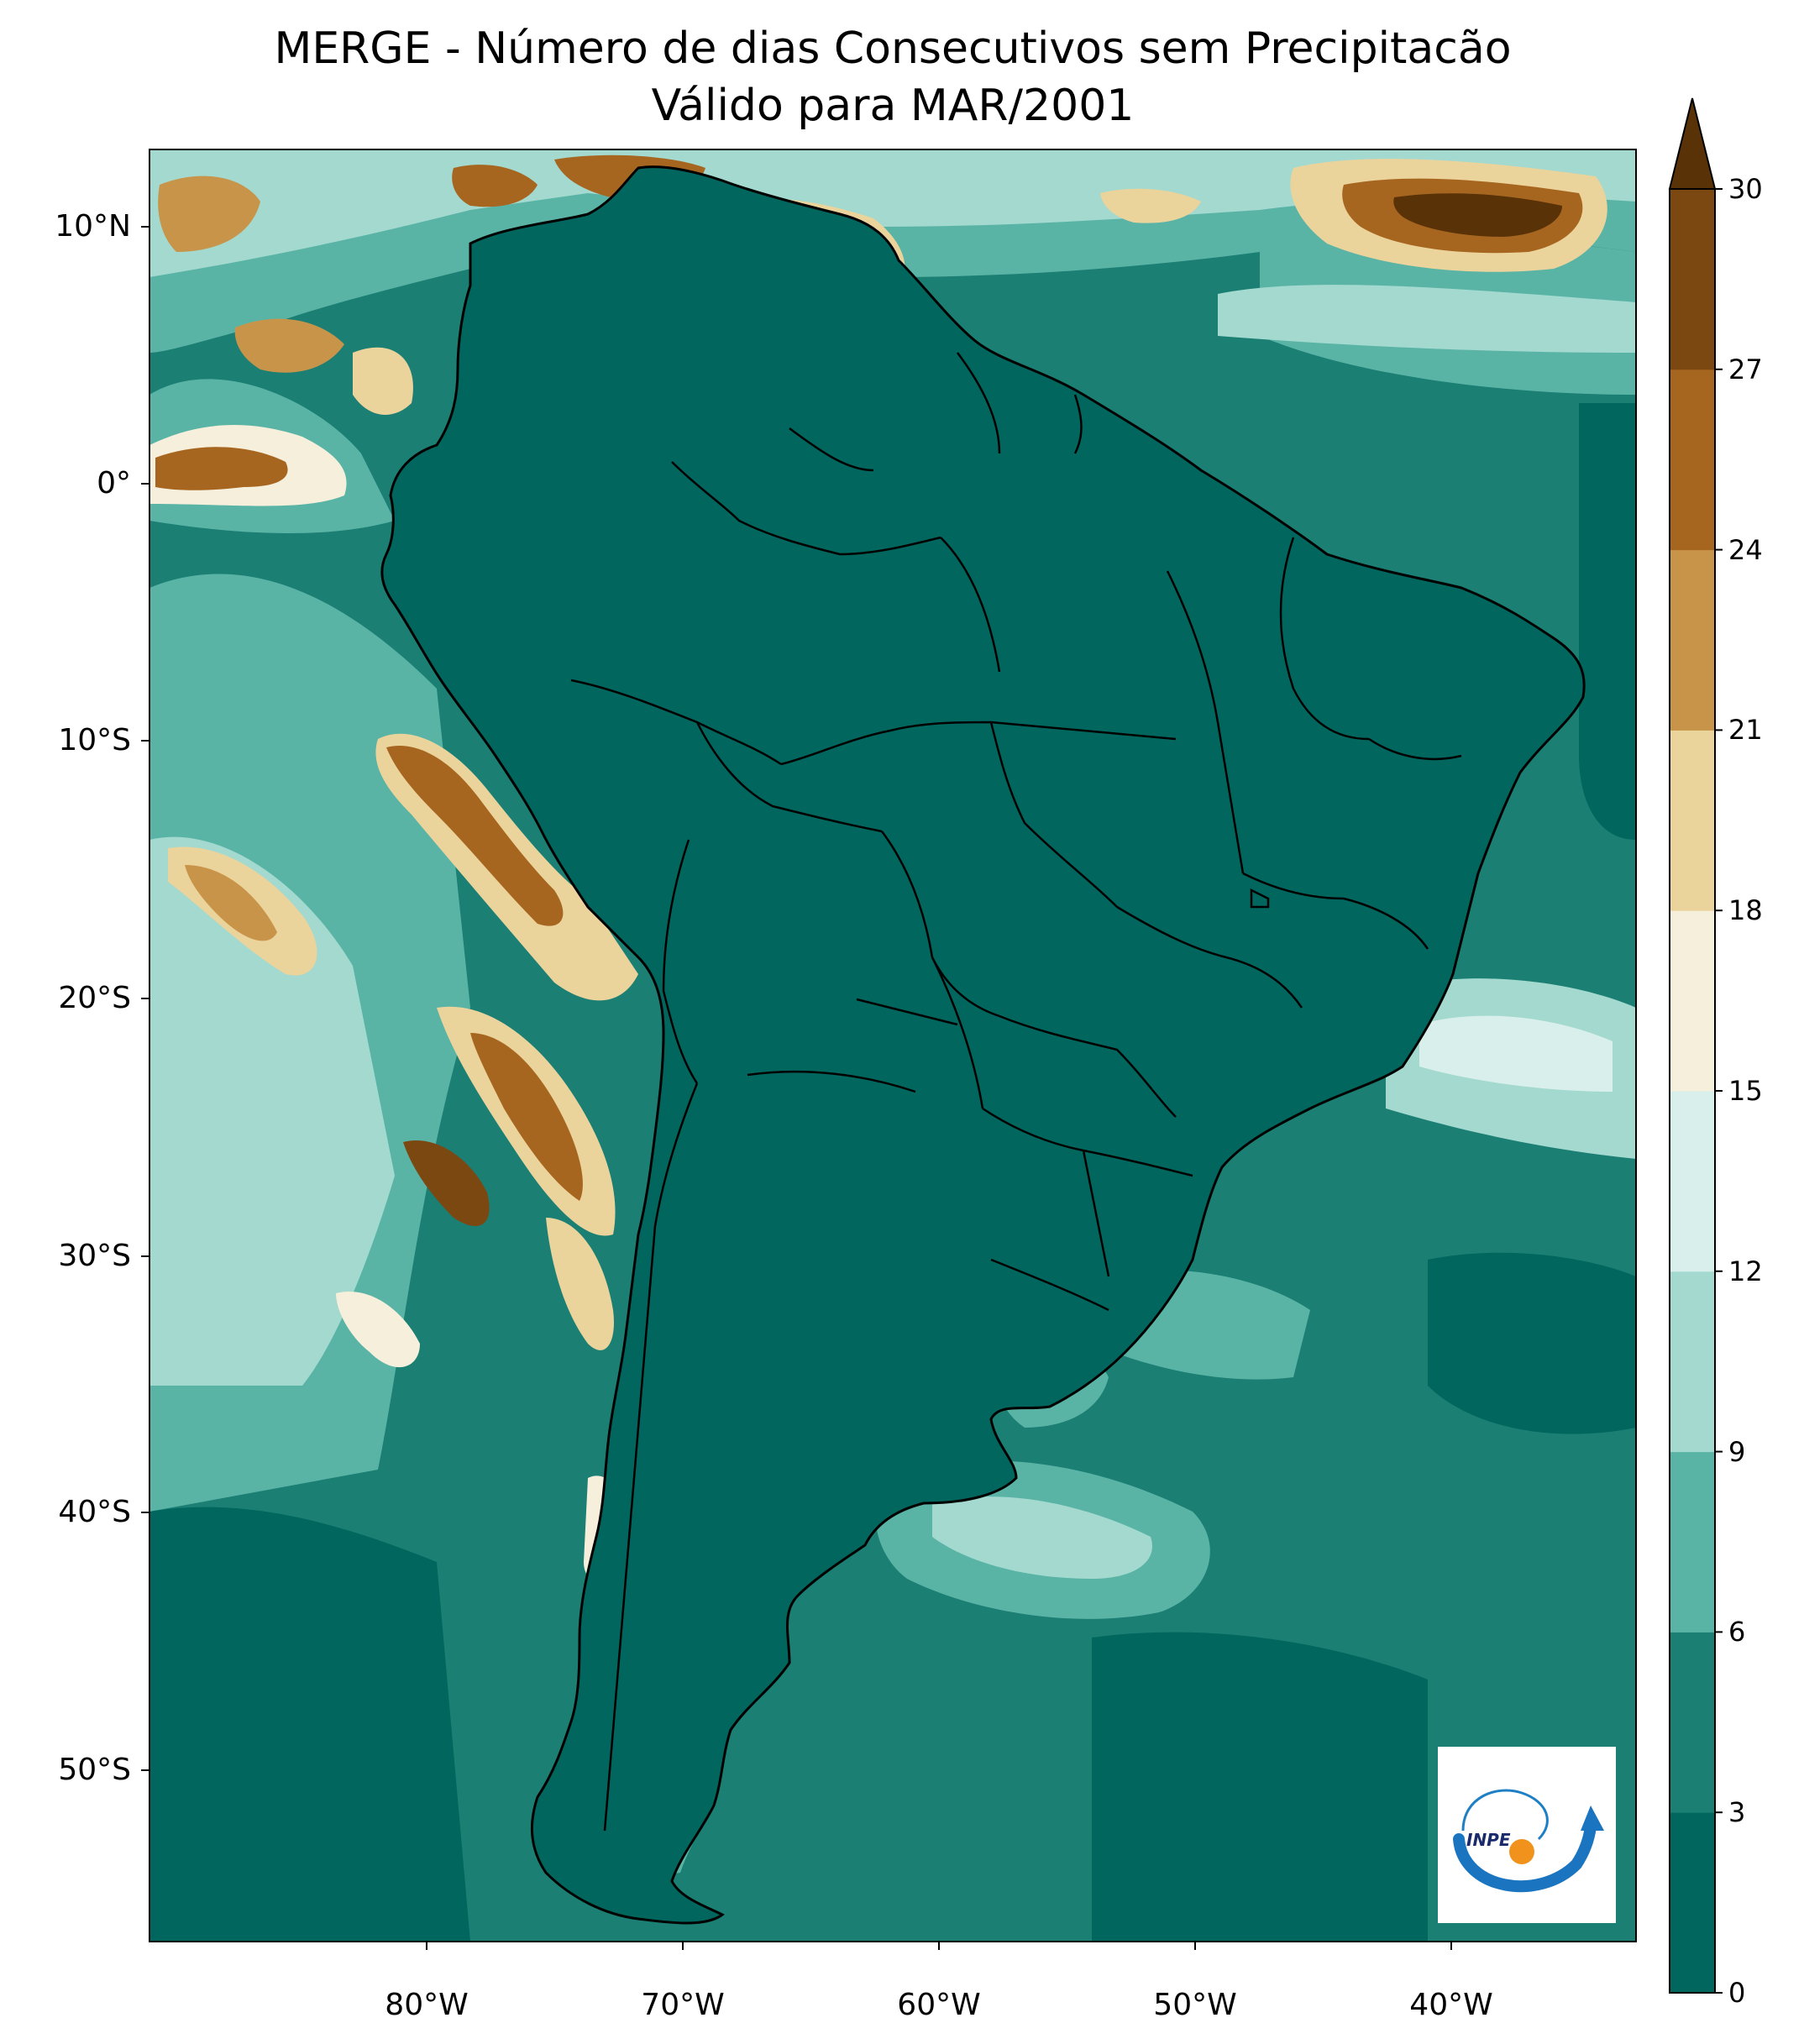 This screenshot has height=2044, width=1804. I want to click on inpe-logo-icon: INPE, so click(1528, 1841).